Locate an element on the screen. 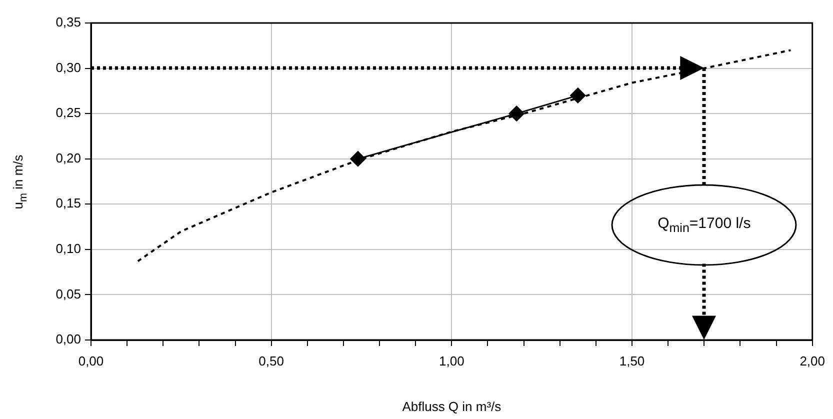  x-tick-label: 2,00 is located at coordinates (813, 360).